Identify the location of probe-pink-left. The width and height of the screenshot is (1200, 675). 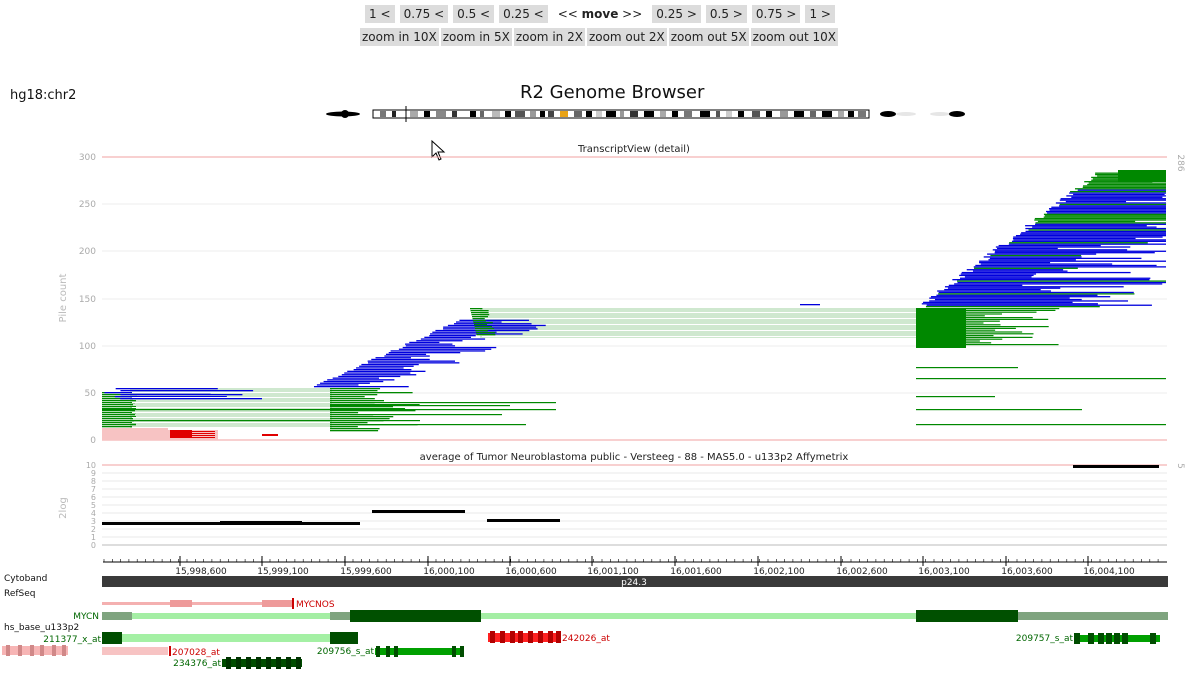
(35, 650).